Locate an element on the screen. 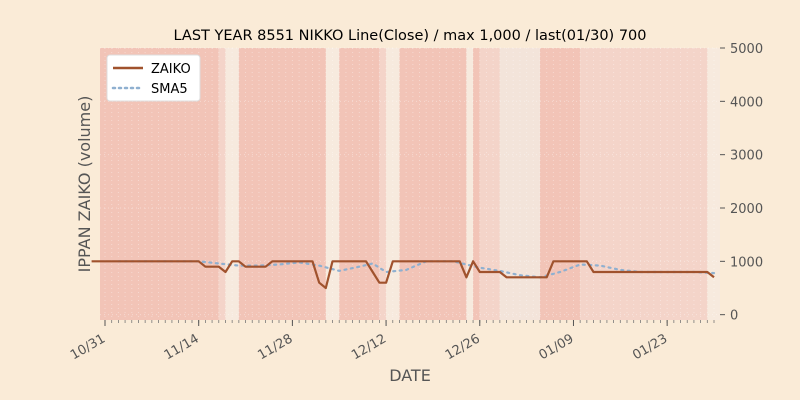  legend: ZAIKO SMA5 is located at coordinates (153, 78).